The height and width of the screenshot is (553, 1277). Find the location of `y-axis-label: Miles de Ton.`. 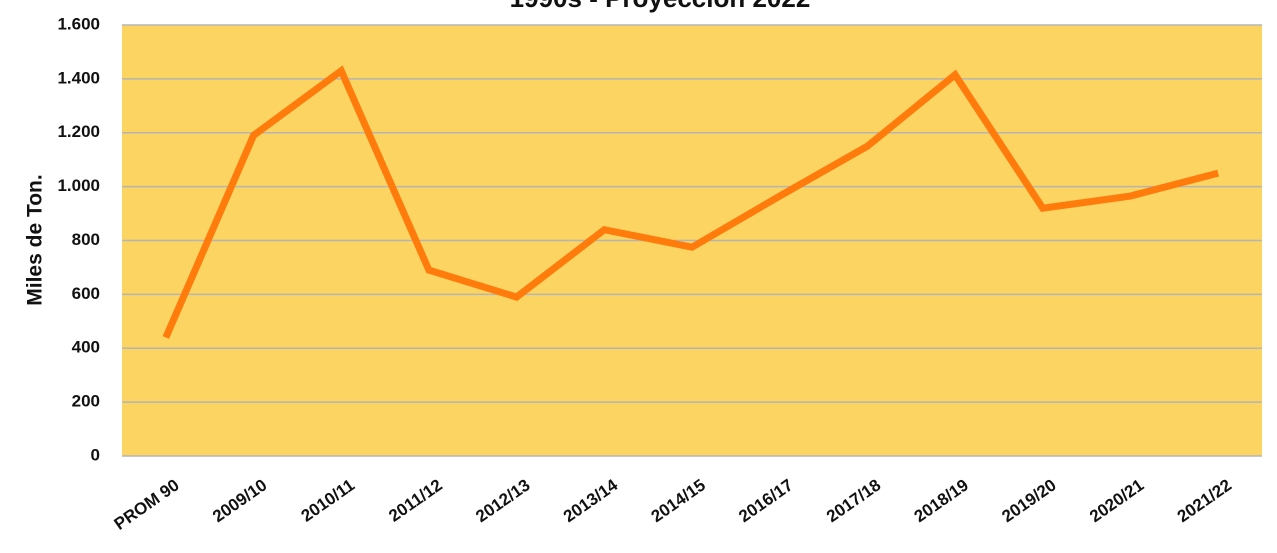

y-axis-label: Miles de Ton. is located at coordinates (35, 239).